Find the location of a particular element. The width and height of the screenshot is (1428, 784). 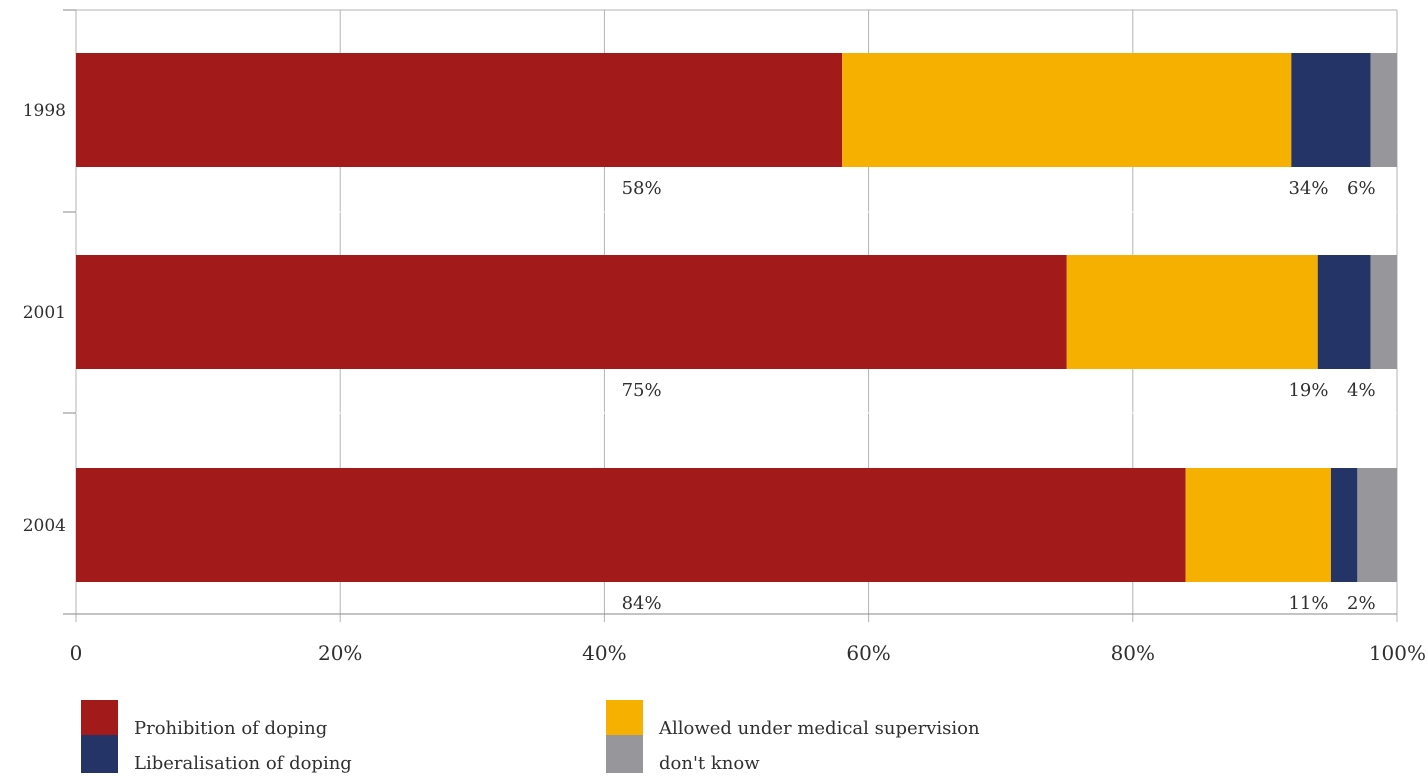

data-label-2004-1: 11% is located at coordinates (1308, 603).